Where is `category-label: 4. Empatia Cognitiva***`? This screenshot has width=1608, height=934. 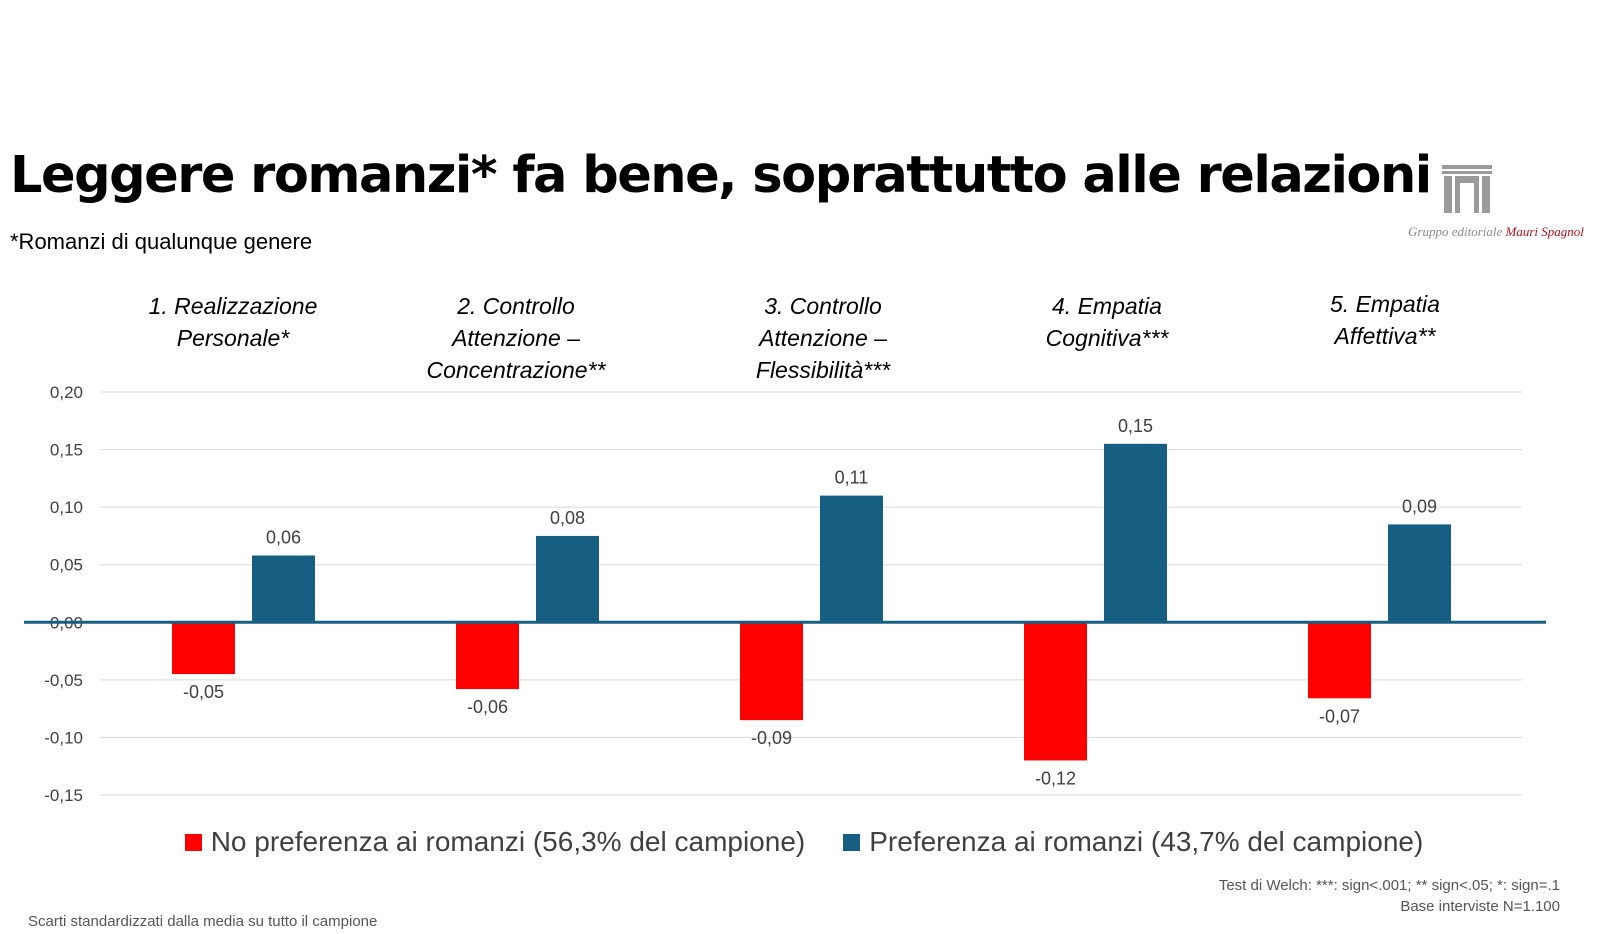
category-label: 4. Empatia Cognitiva*** is located at coordinates (1107, 322).